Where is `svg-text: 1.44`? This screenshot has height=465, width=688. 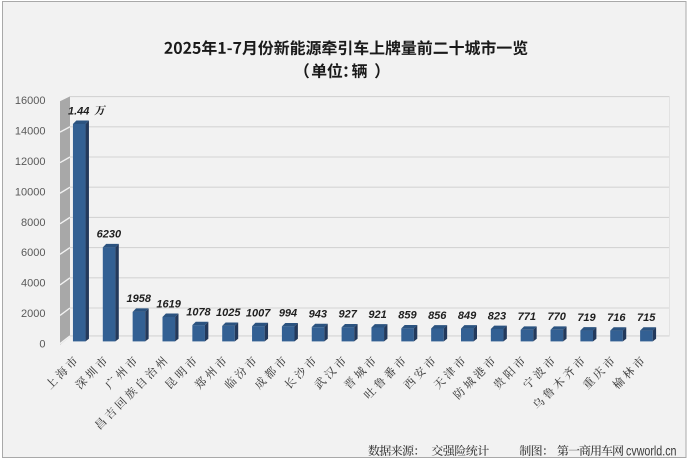
svg-text: 1.44 is located at coordinates (78, 111).